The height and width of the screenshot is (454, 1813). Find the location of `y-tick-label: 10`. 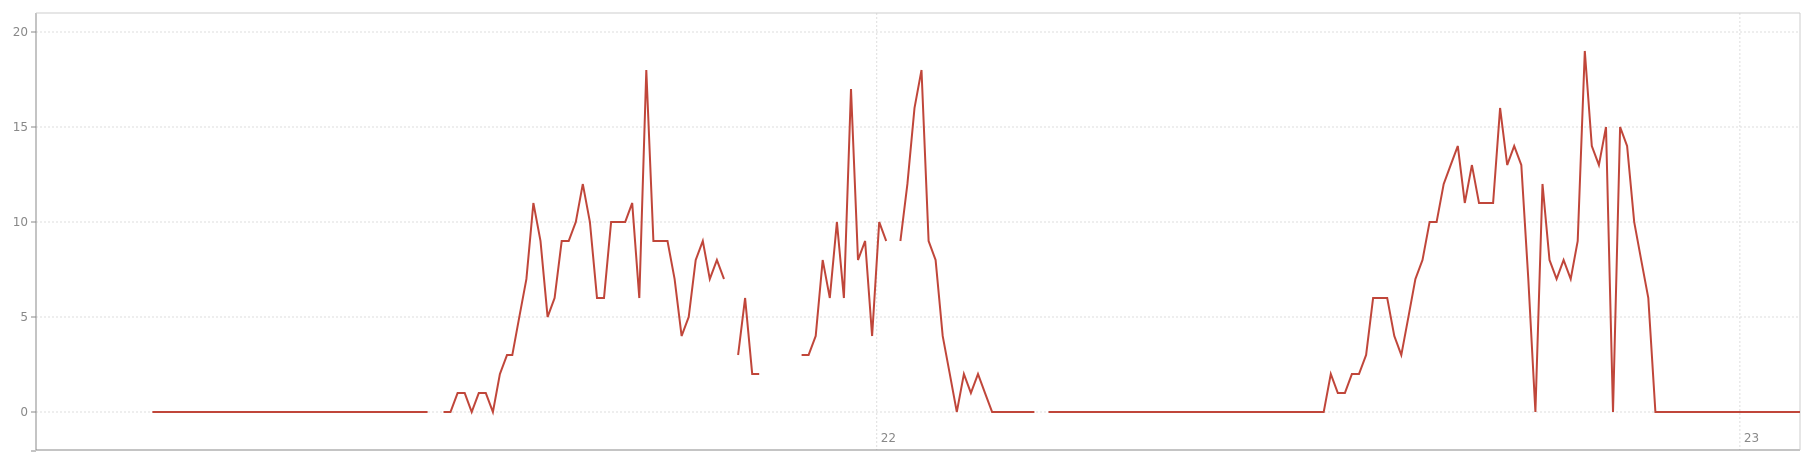

y-tick-label: 10 is located at coordinates (20, 222).